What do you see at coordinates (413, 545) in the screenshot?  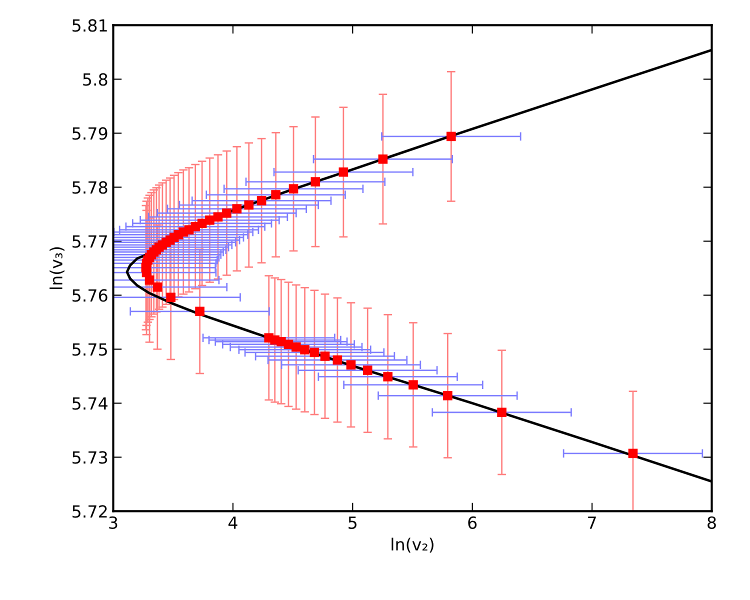 I see `x-axis-title: ln(v₂)` at bounding box center [413, 545].